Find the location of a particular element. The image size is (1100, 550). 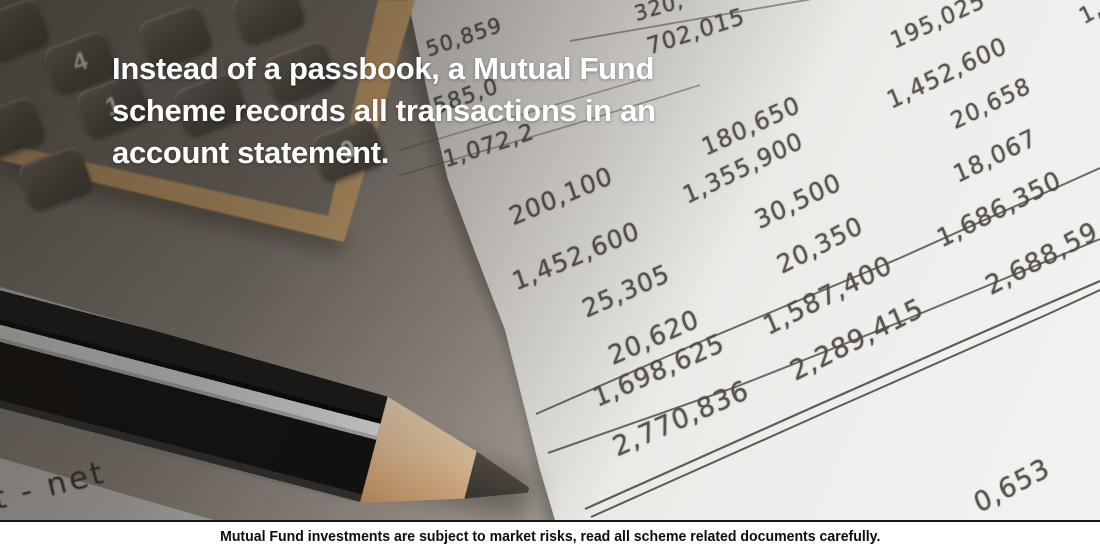

headline-line-1: Instead of a passbook, a Mutual Fund is located at coordinates (383, 68).